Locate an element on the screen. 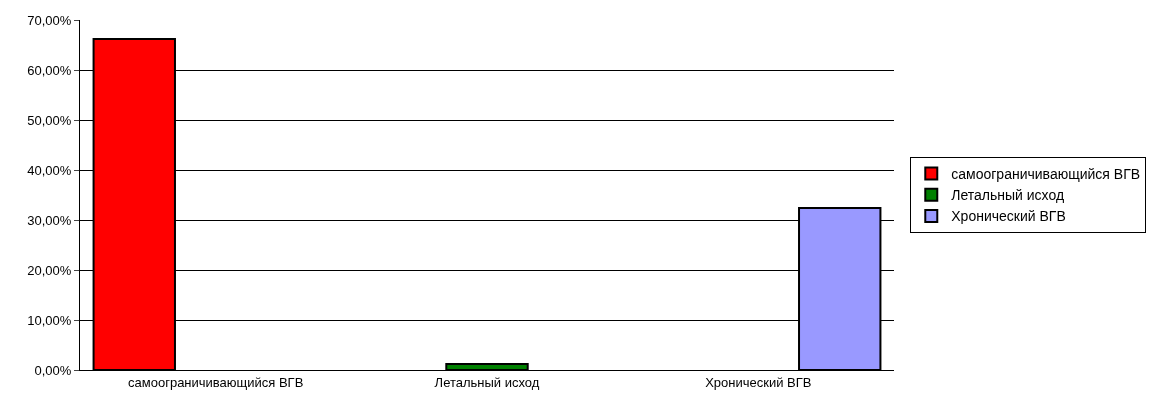 The width and height of the screenshot is (1158, 410). y-tick-label: 30,00% is located at coordinates (49, 220).